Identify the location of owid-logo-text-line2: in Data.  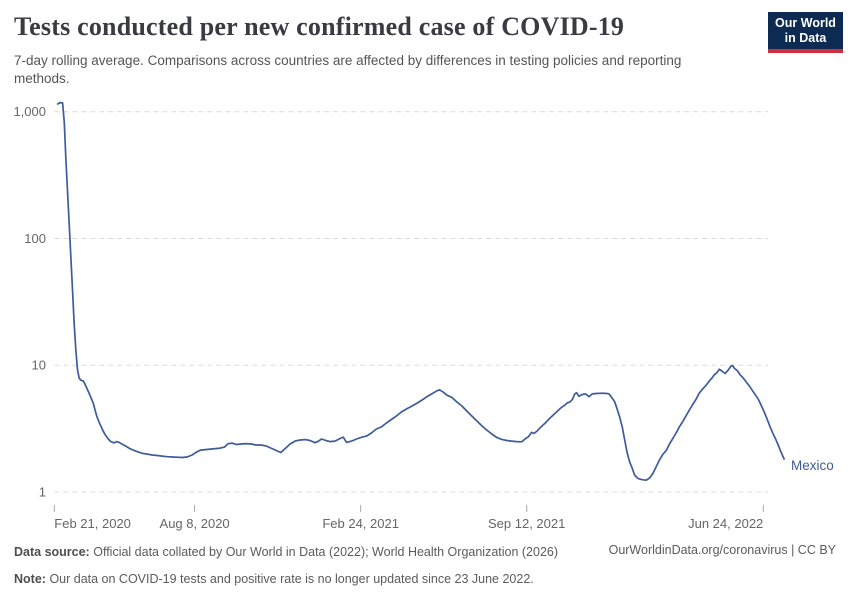
(805, 37).